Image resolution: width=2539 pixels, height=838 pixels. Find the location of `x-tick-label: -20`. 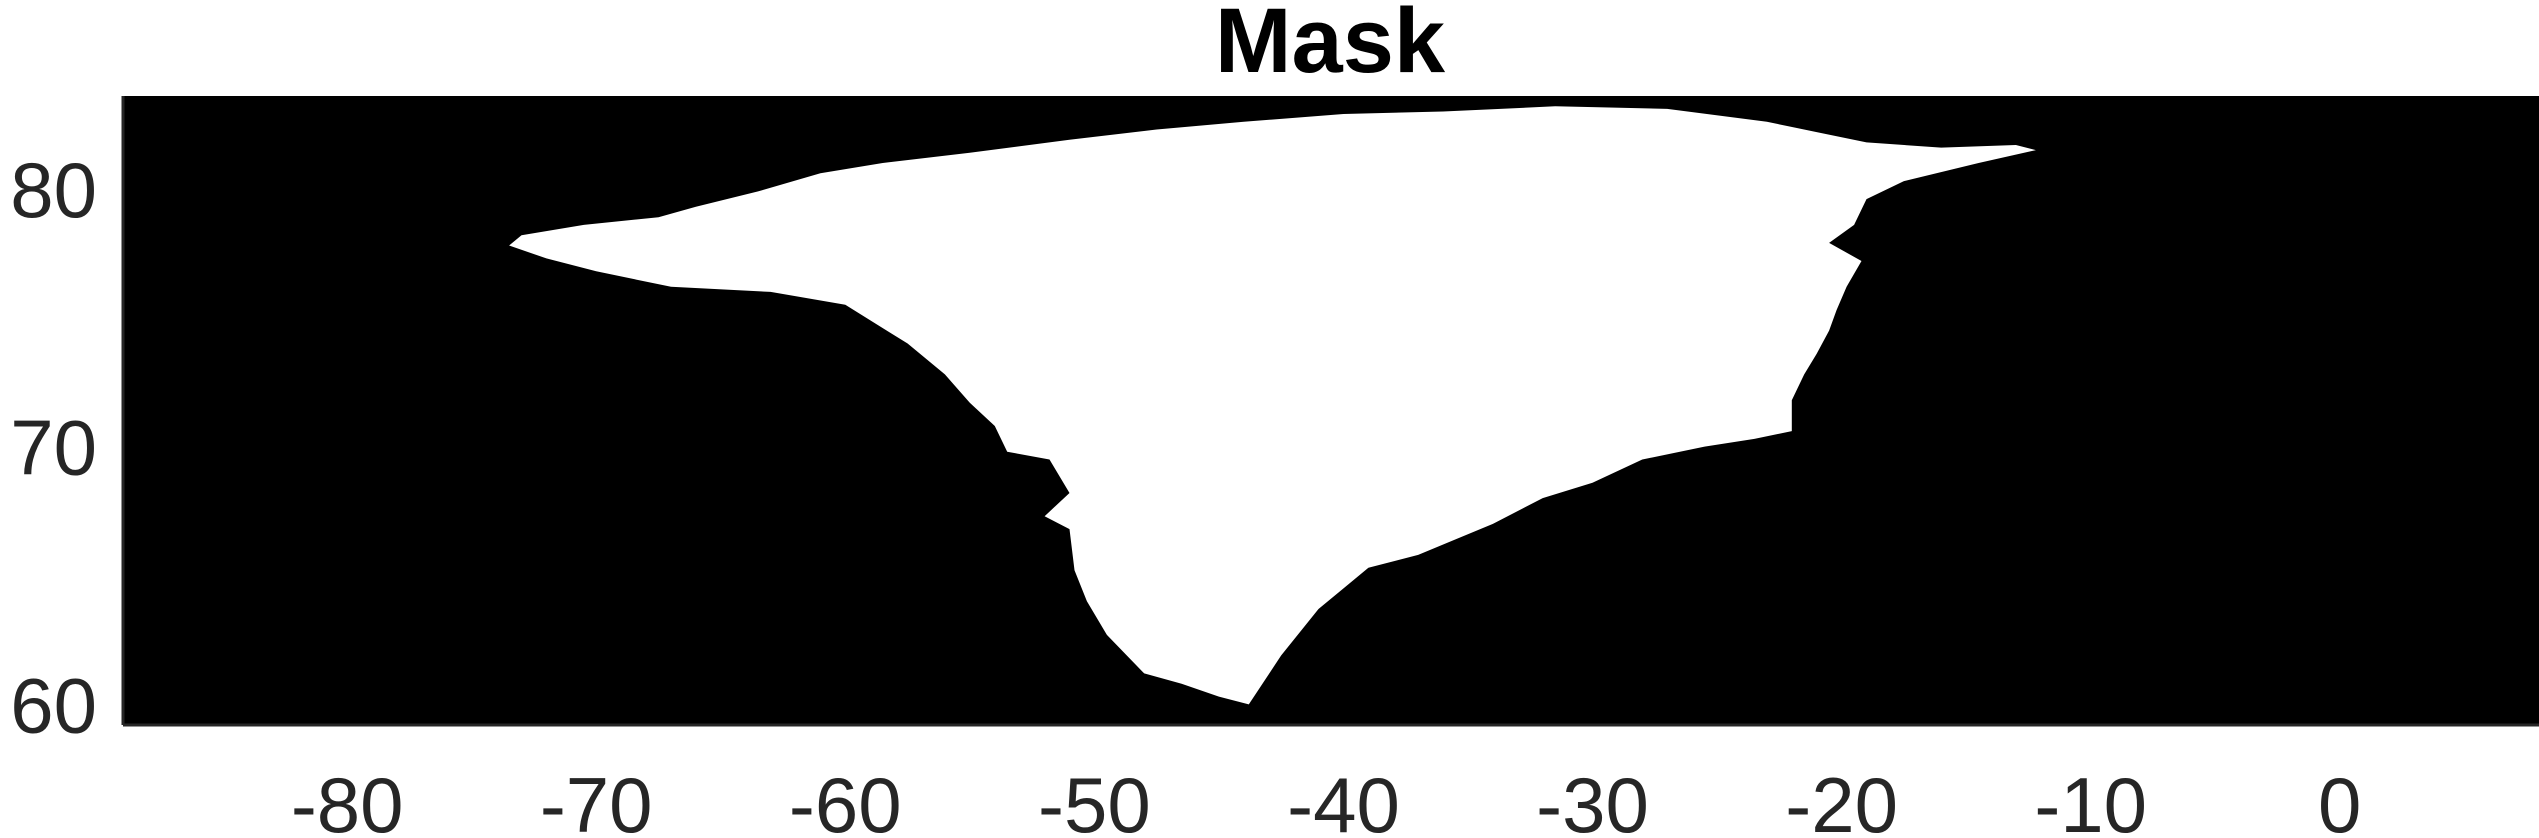

x-tick-label: -20 is located at coordinates (1841, 799).